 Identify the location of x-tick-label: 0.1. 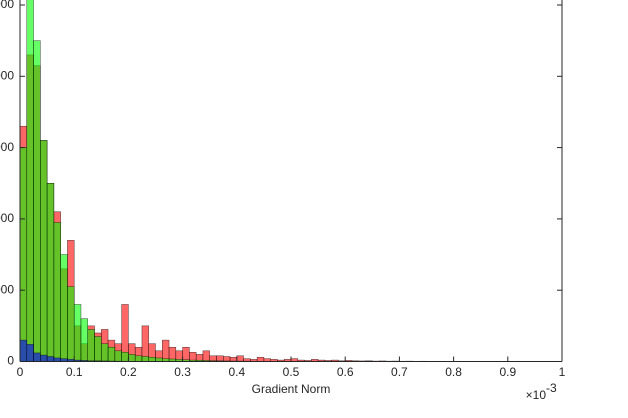
(74, 372).